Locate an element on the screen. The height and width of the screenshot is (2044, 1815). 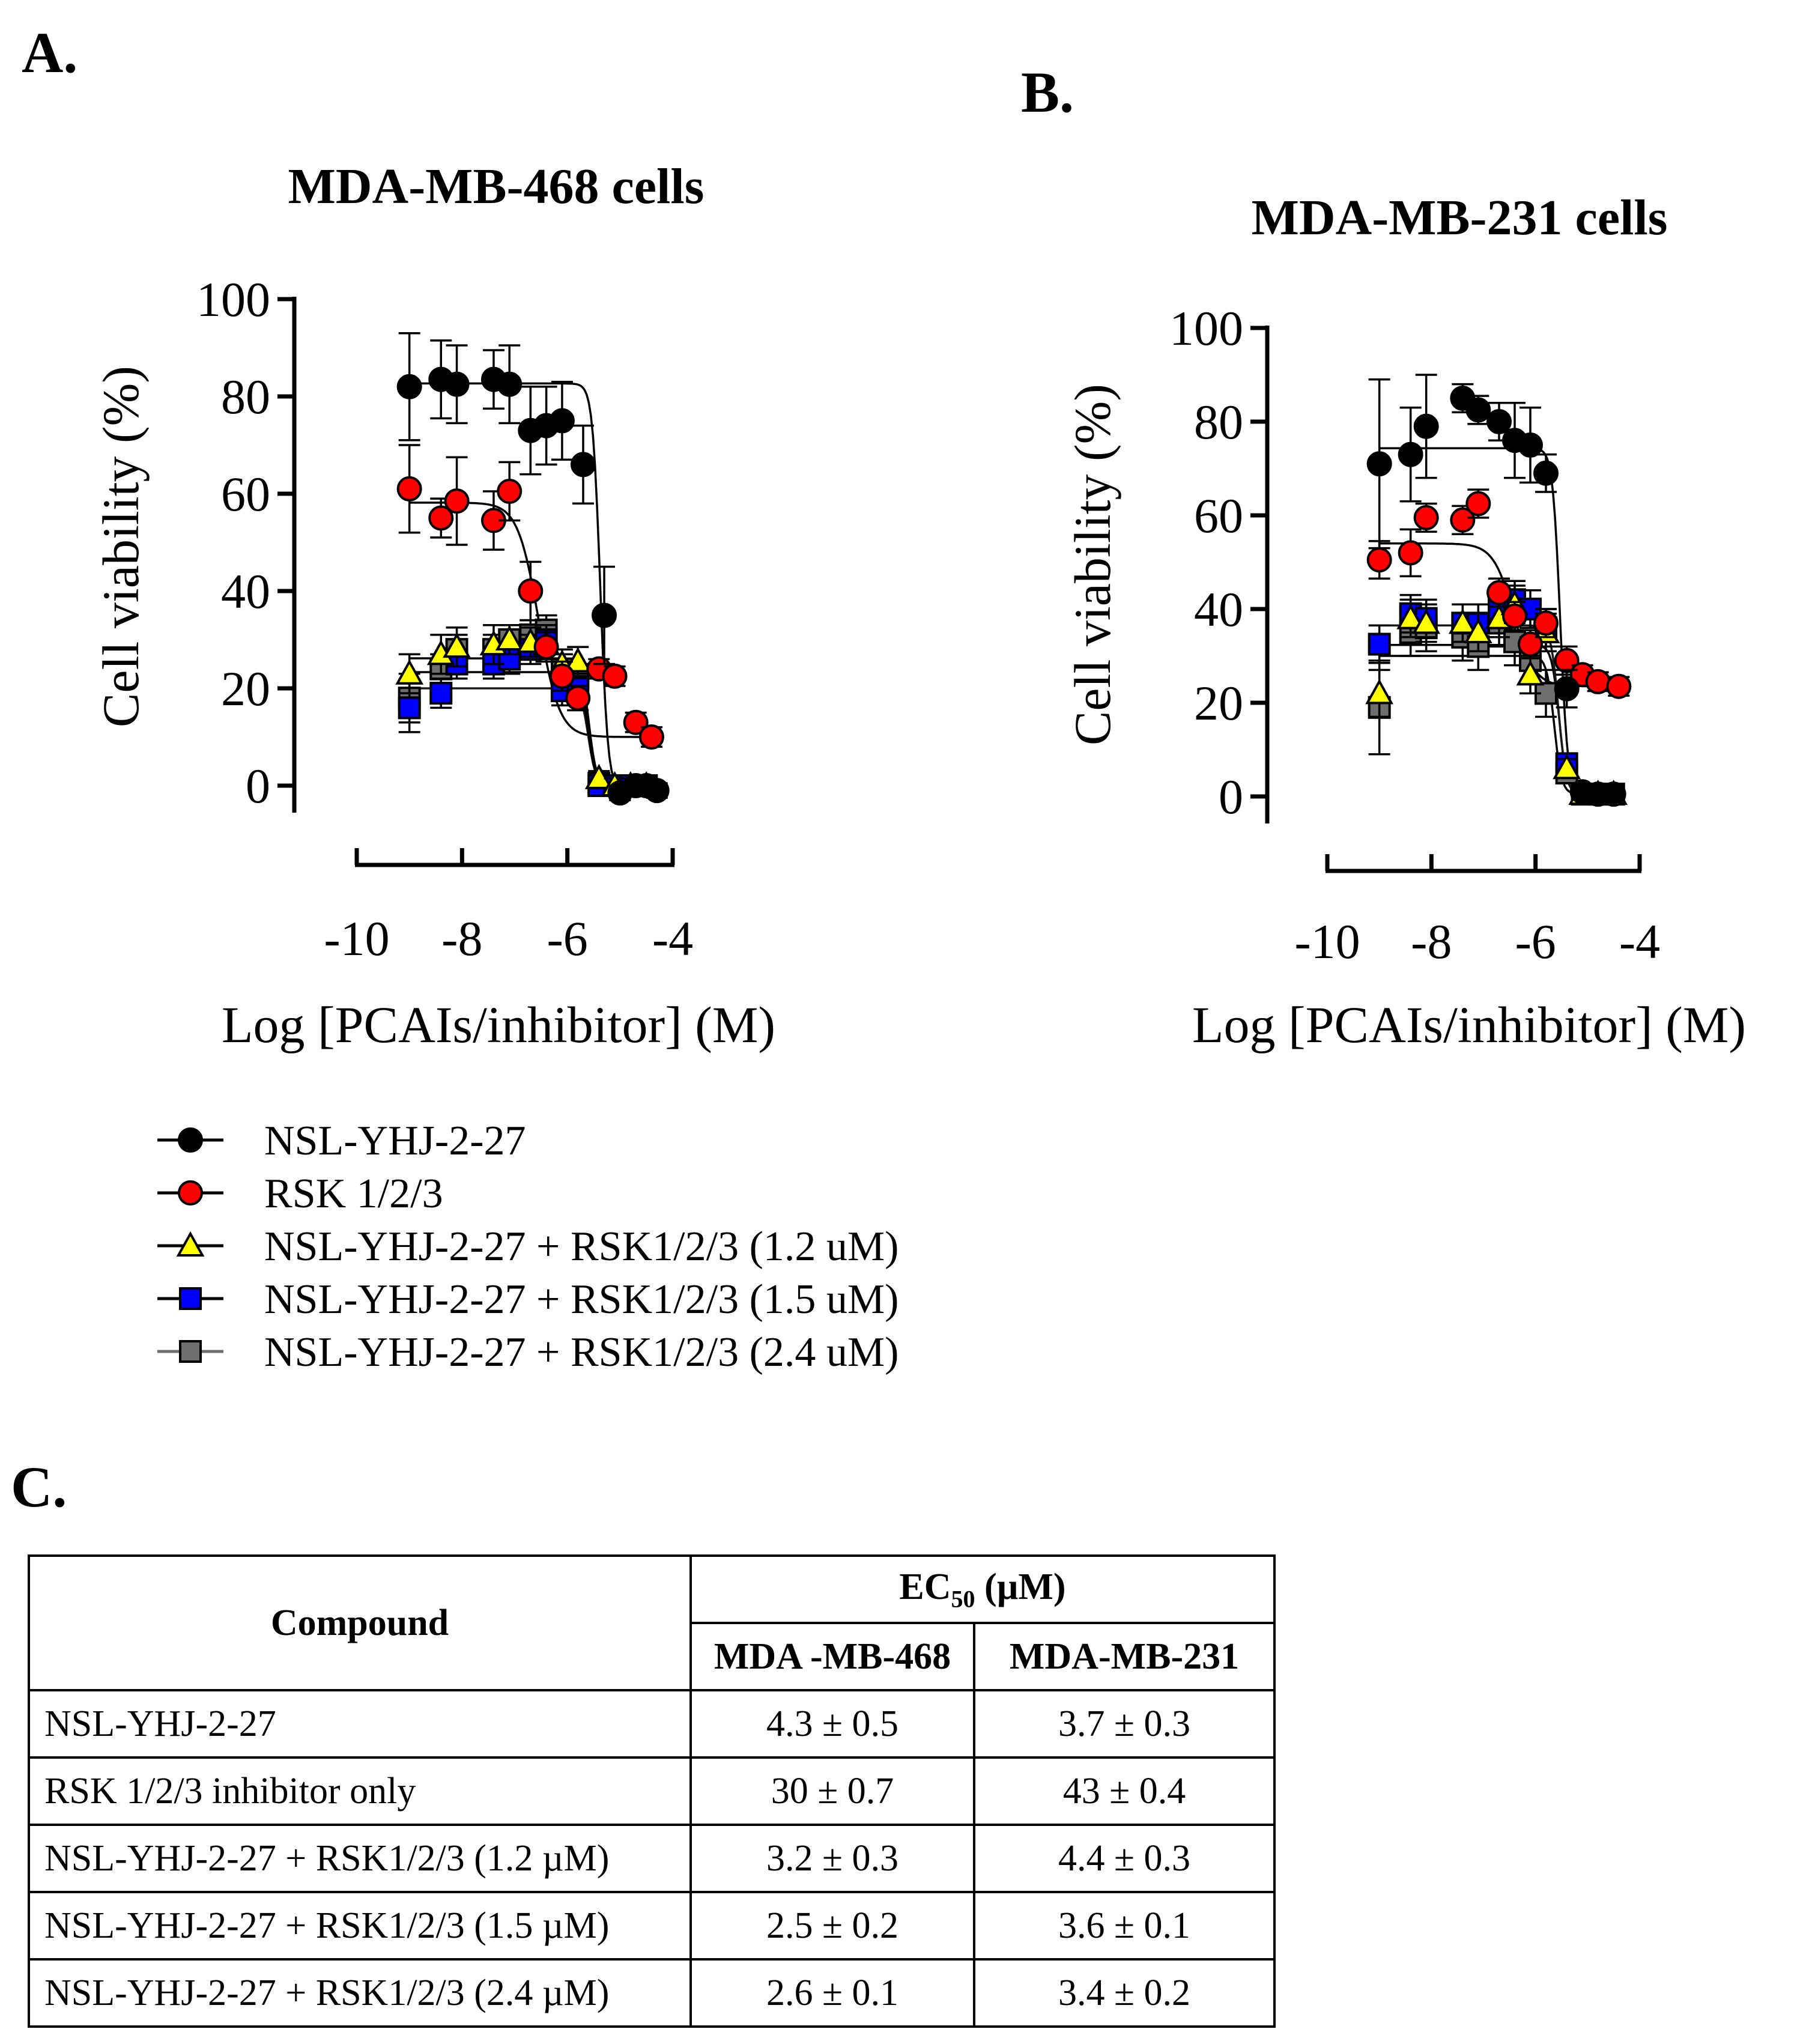
chart-b-marks is located at coordinates (1498, 591).